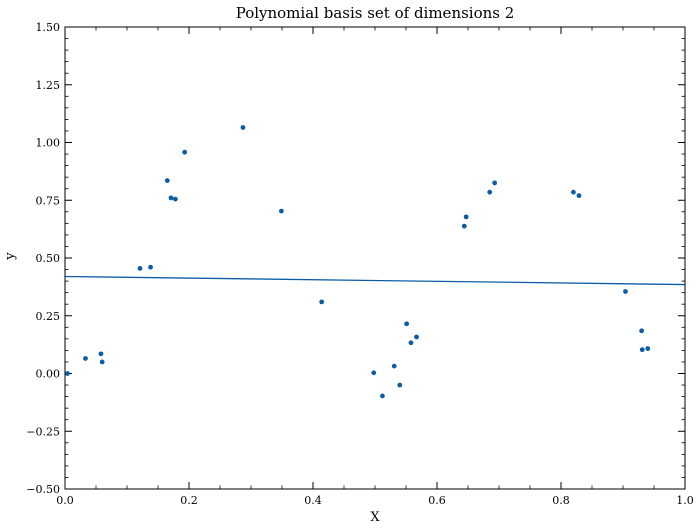 Image resolution: width=698 pixels, height=528 pixels. Describe the element at coordinates (375, 517) in the screenshot. I see `x-axis-label: X` at that location.